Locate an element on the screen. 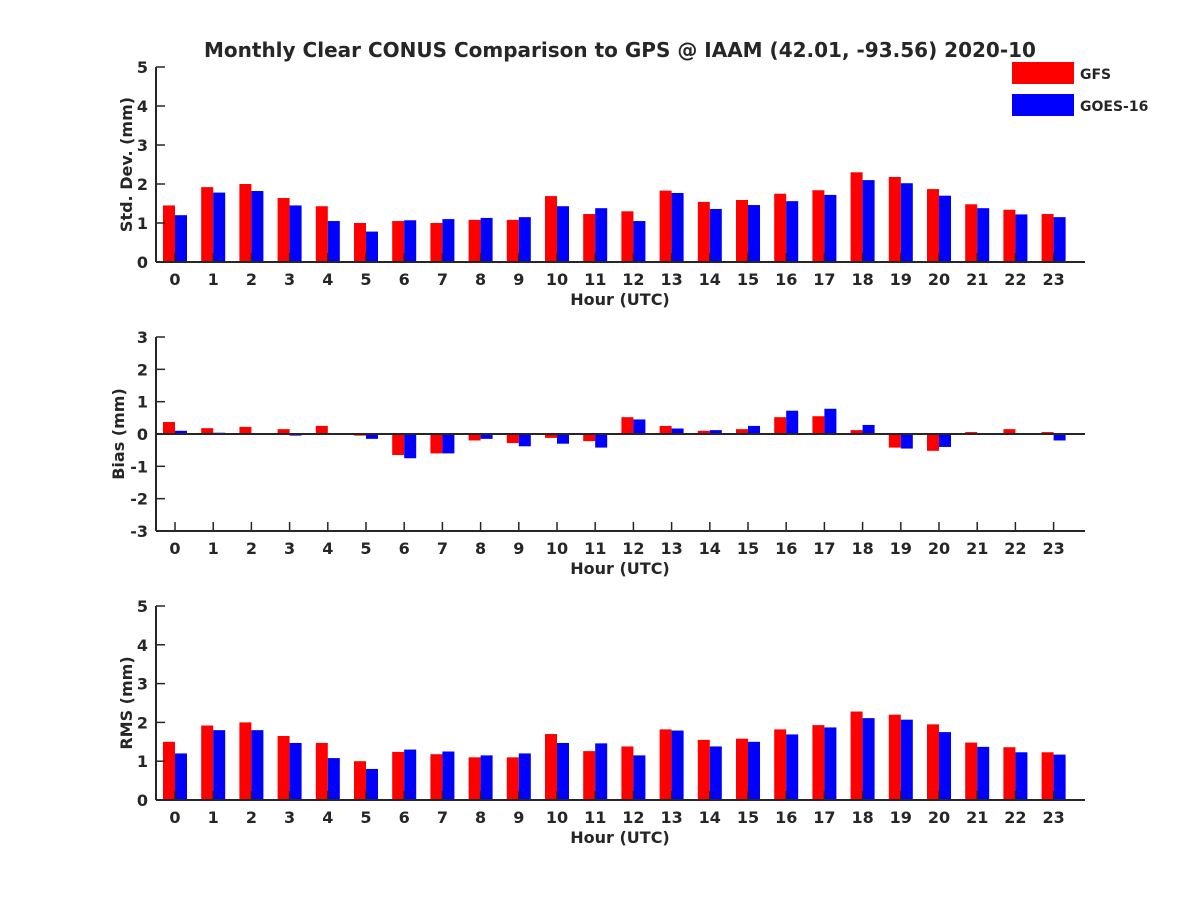 The image size is (1200, 900). y-tick-label: 0 is located at coordinates (142, 800).